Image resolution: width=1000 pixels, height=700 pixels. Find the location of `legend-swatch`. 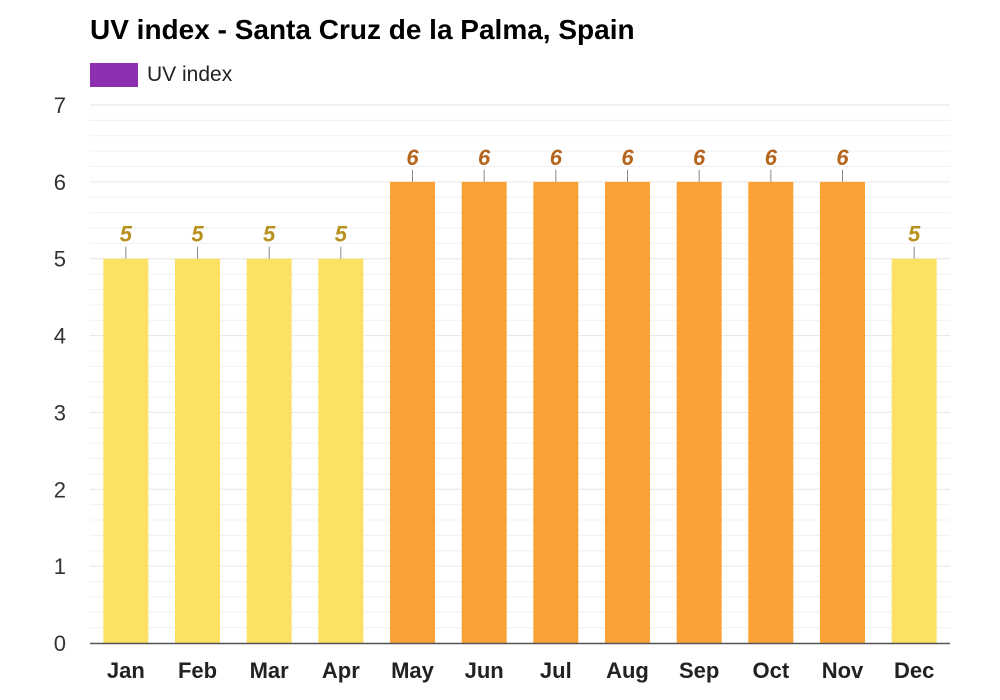

legend-swatch is located at coordinates (114, 75).